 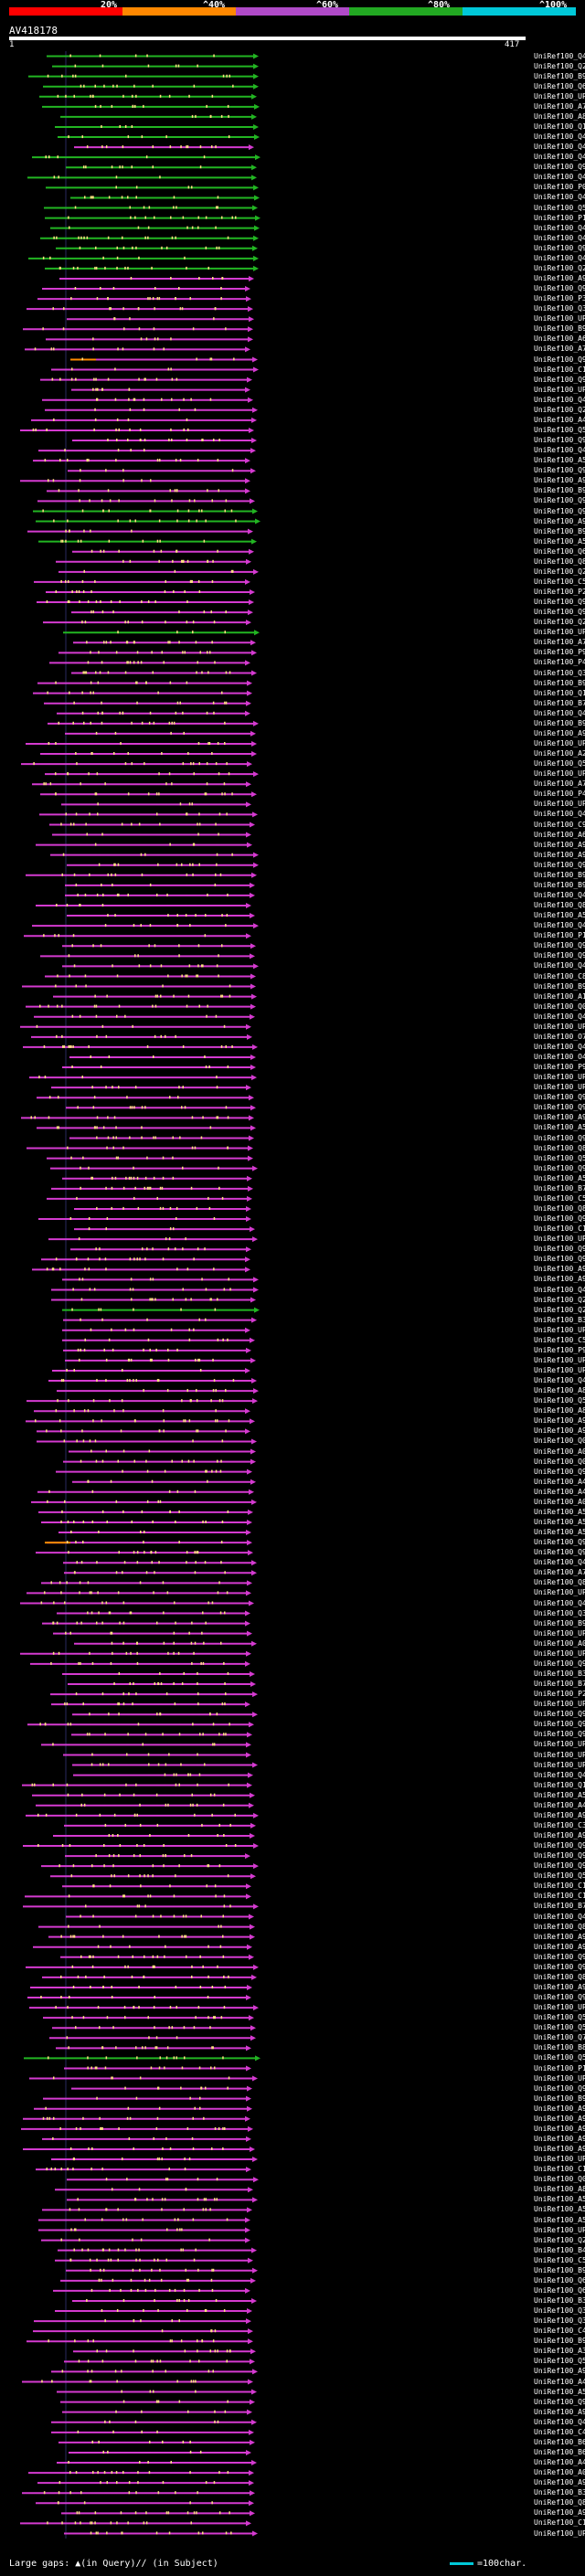 What do you see at coordinates (560, 1946) in the screenshot?
I see `hit-label: UniRef100_A9P3B9` at bounding box center [560, 1946].